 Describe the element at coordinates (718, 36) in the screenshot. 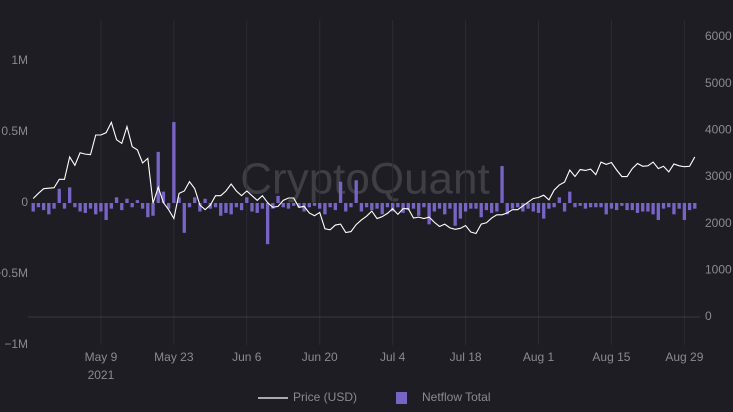

I see `y2-tick-label: 6000` at that location.